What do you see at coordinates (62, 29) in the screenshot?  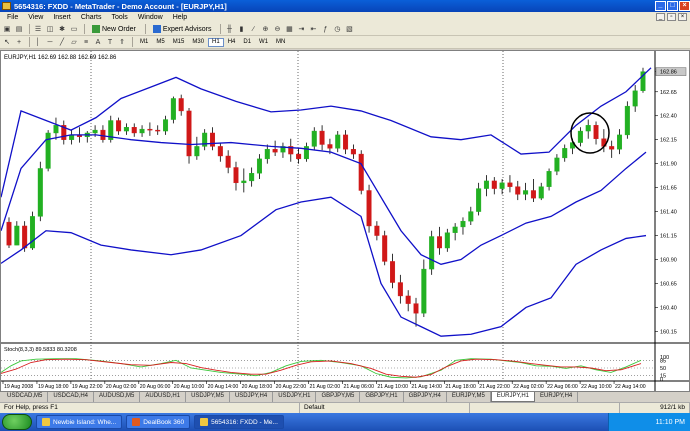 I see `navigator-icon: ✱` at bounding box center [62, 29].